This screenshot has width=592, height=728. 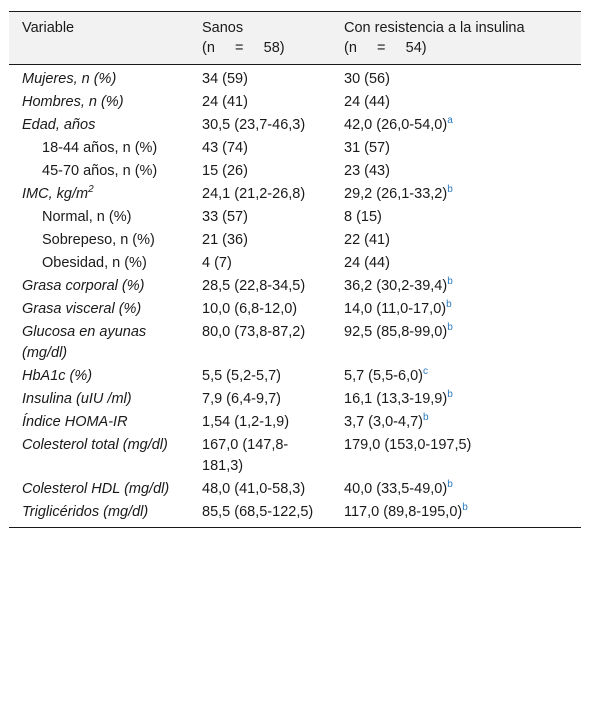 I want to click on header-sanos: Sanos (n = 58), so click(x=260, y=38).